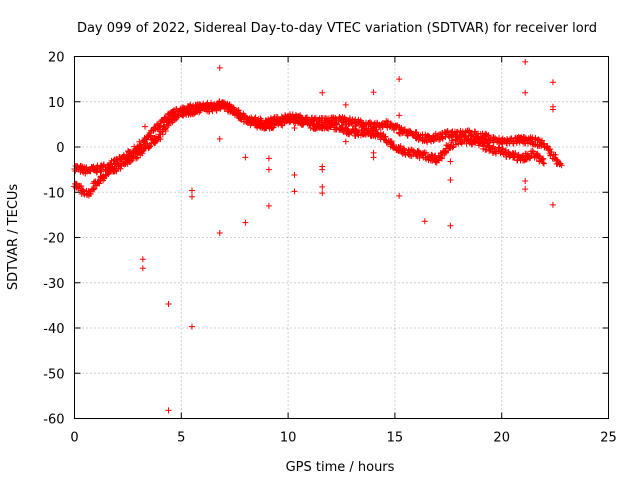  I want to click on y-tick-label: -40, so click(53, 329).